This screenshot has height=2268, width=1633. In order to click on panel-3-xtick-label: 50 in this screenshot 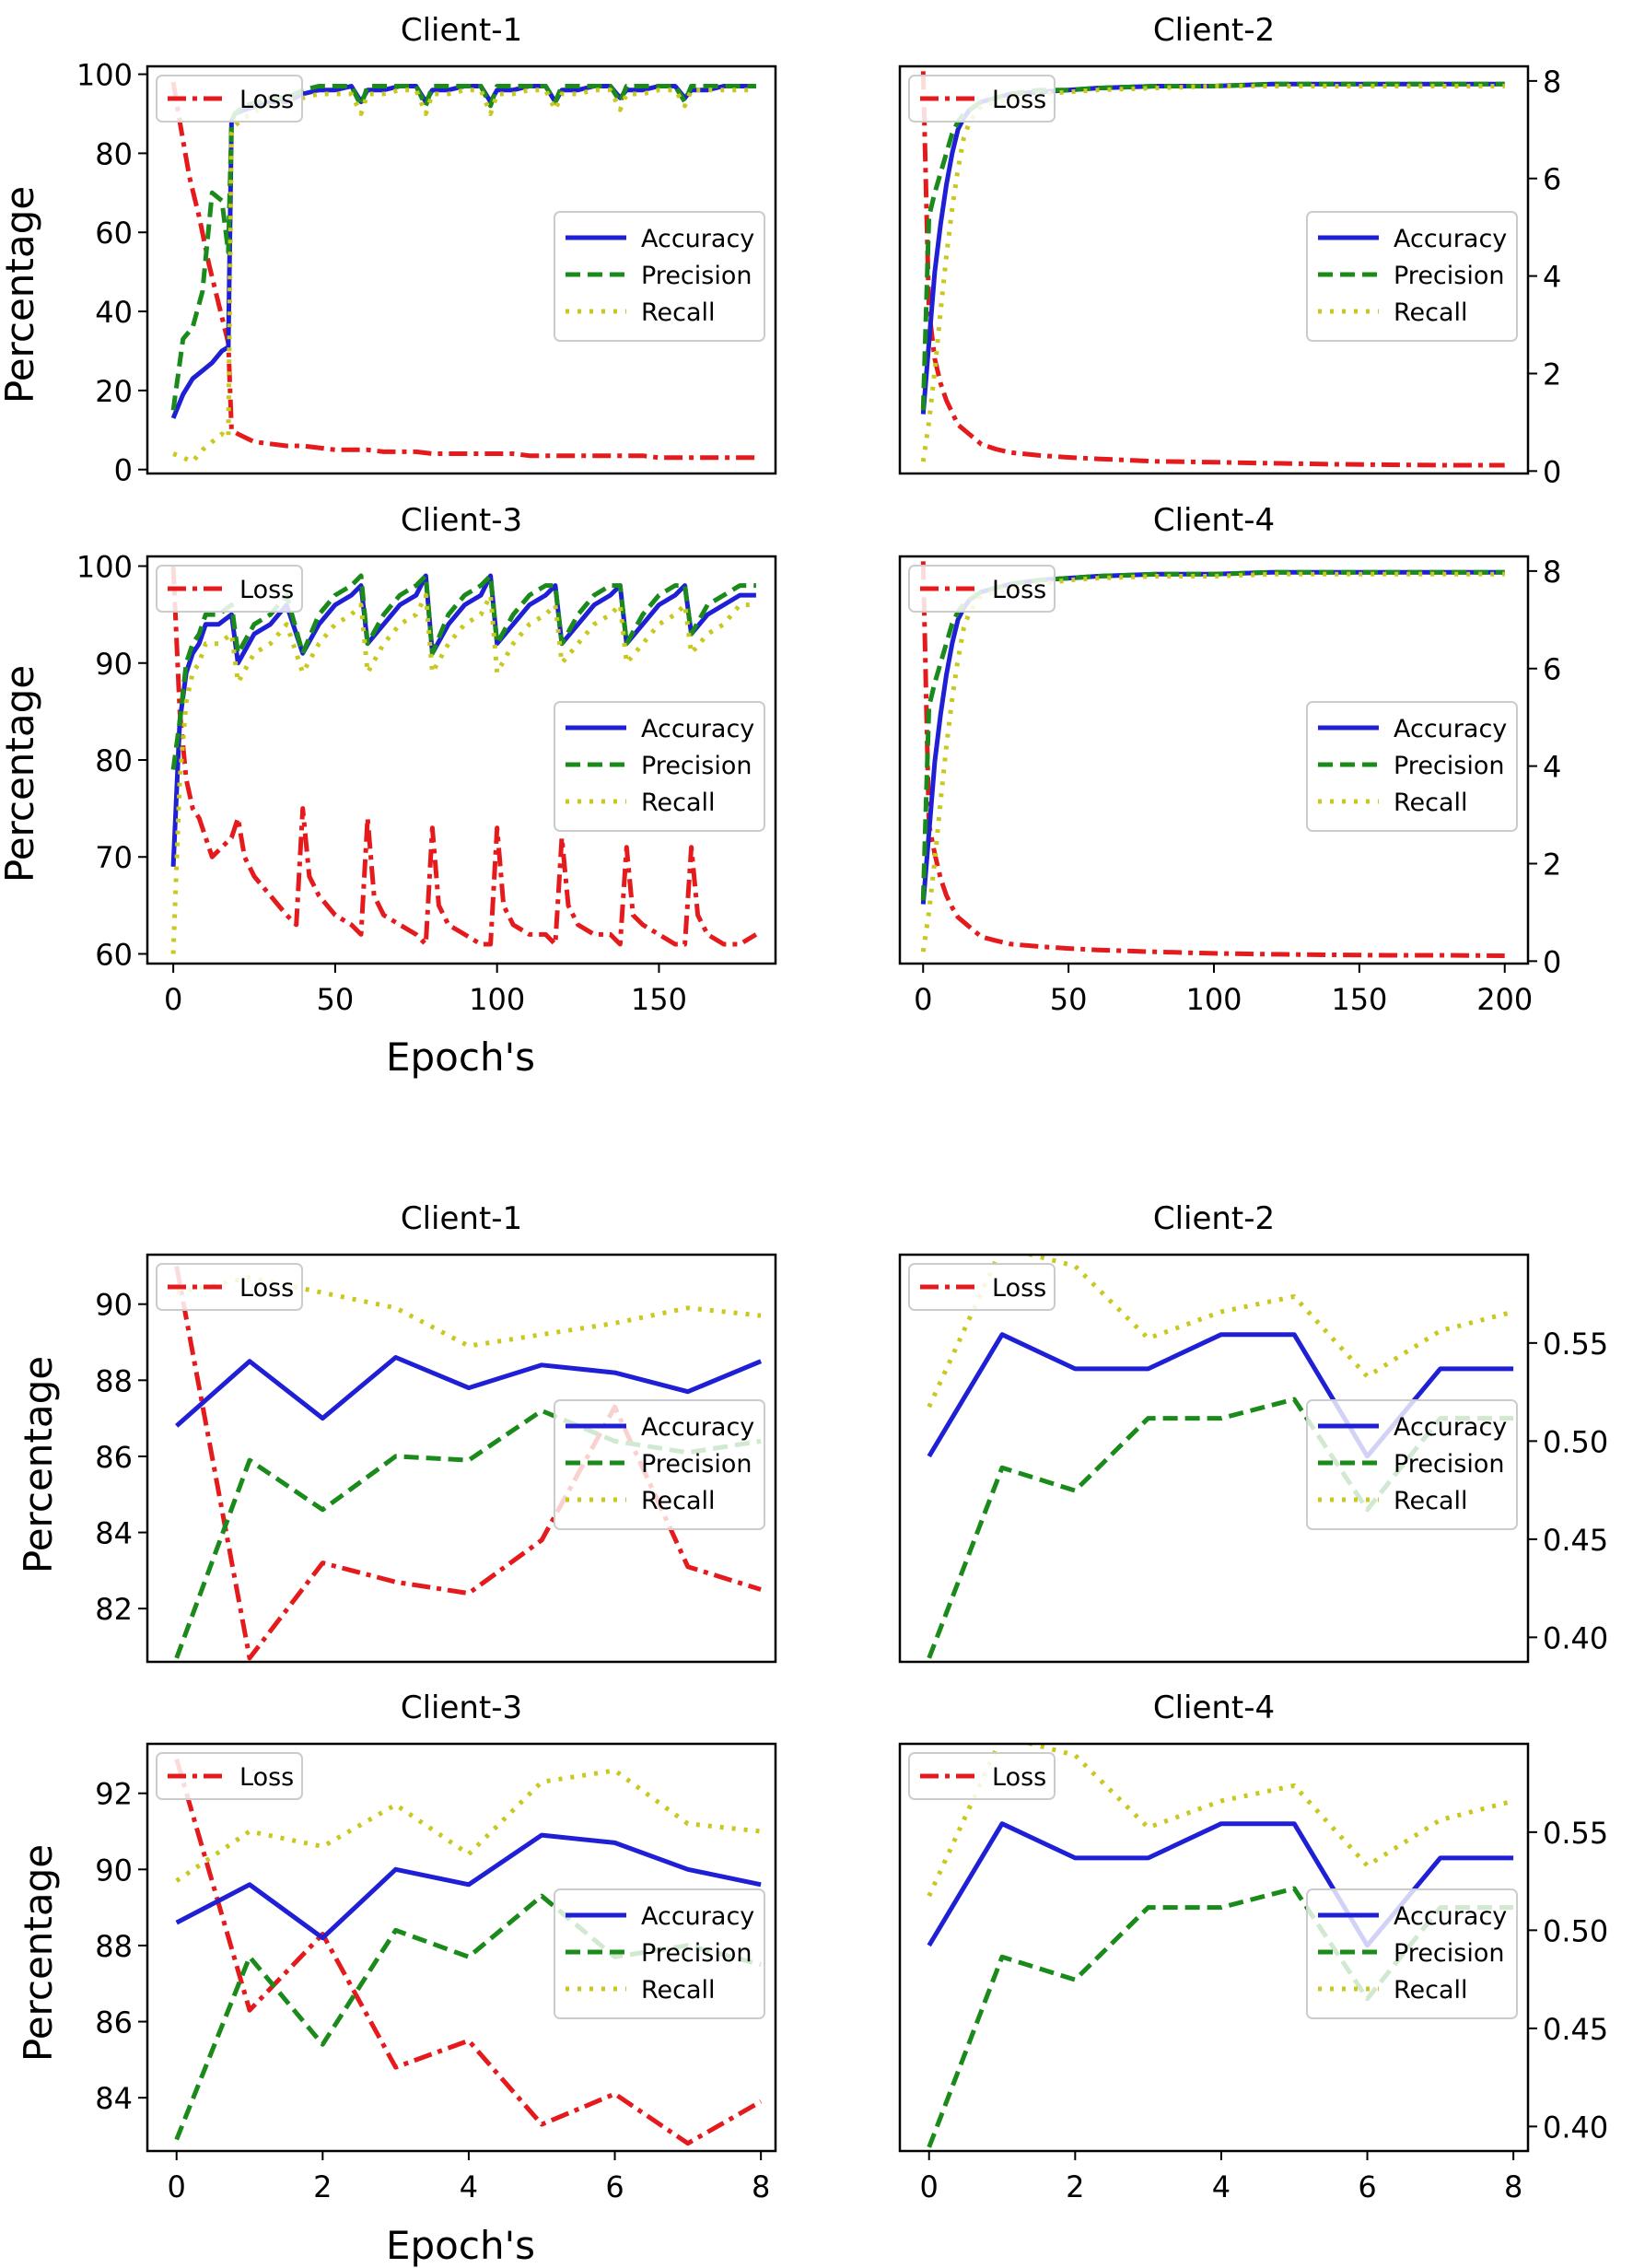, I will do `click(336, 999)`.